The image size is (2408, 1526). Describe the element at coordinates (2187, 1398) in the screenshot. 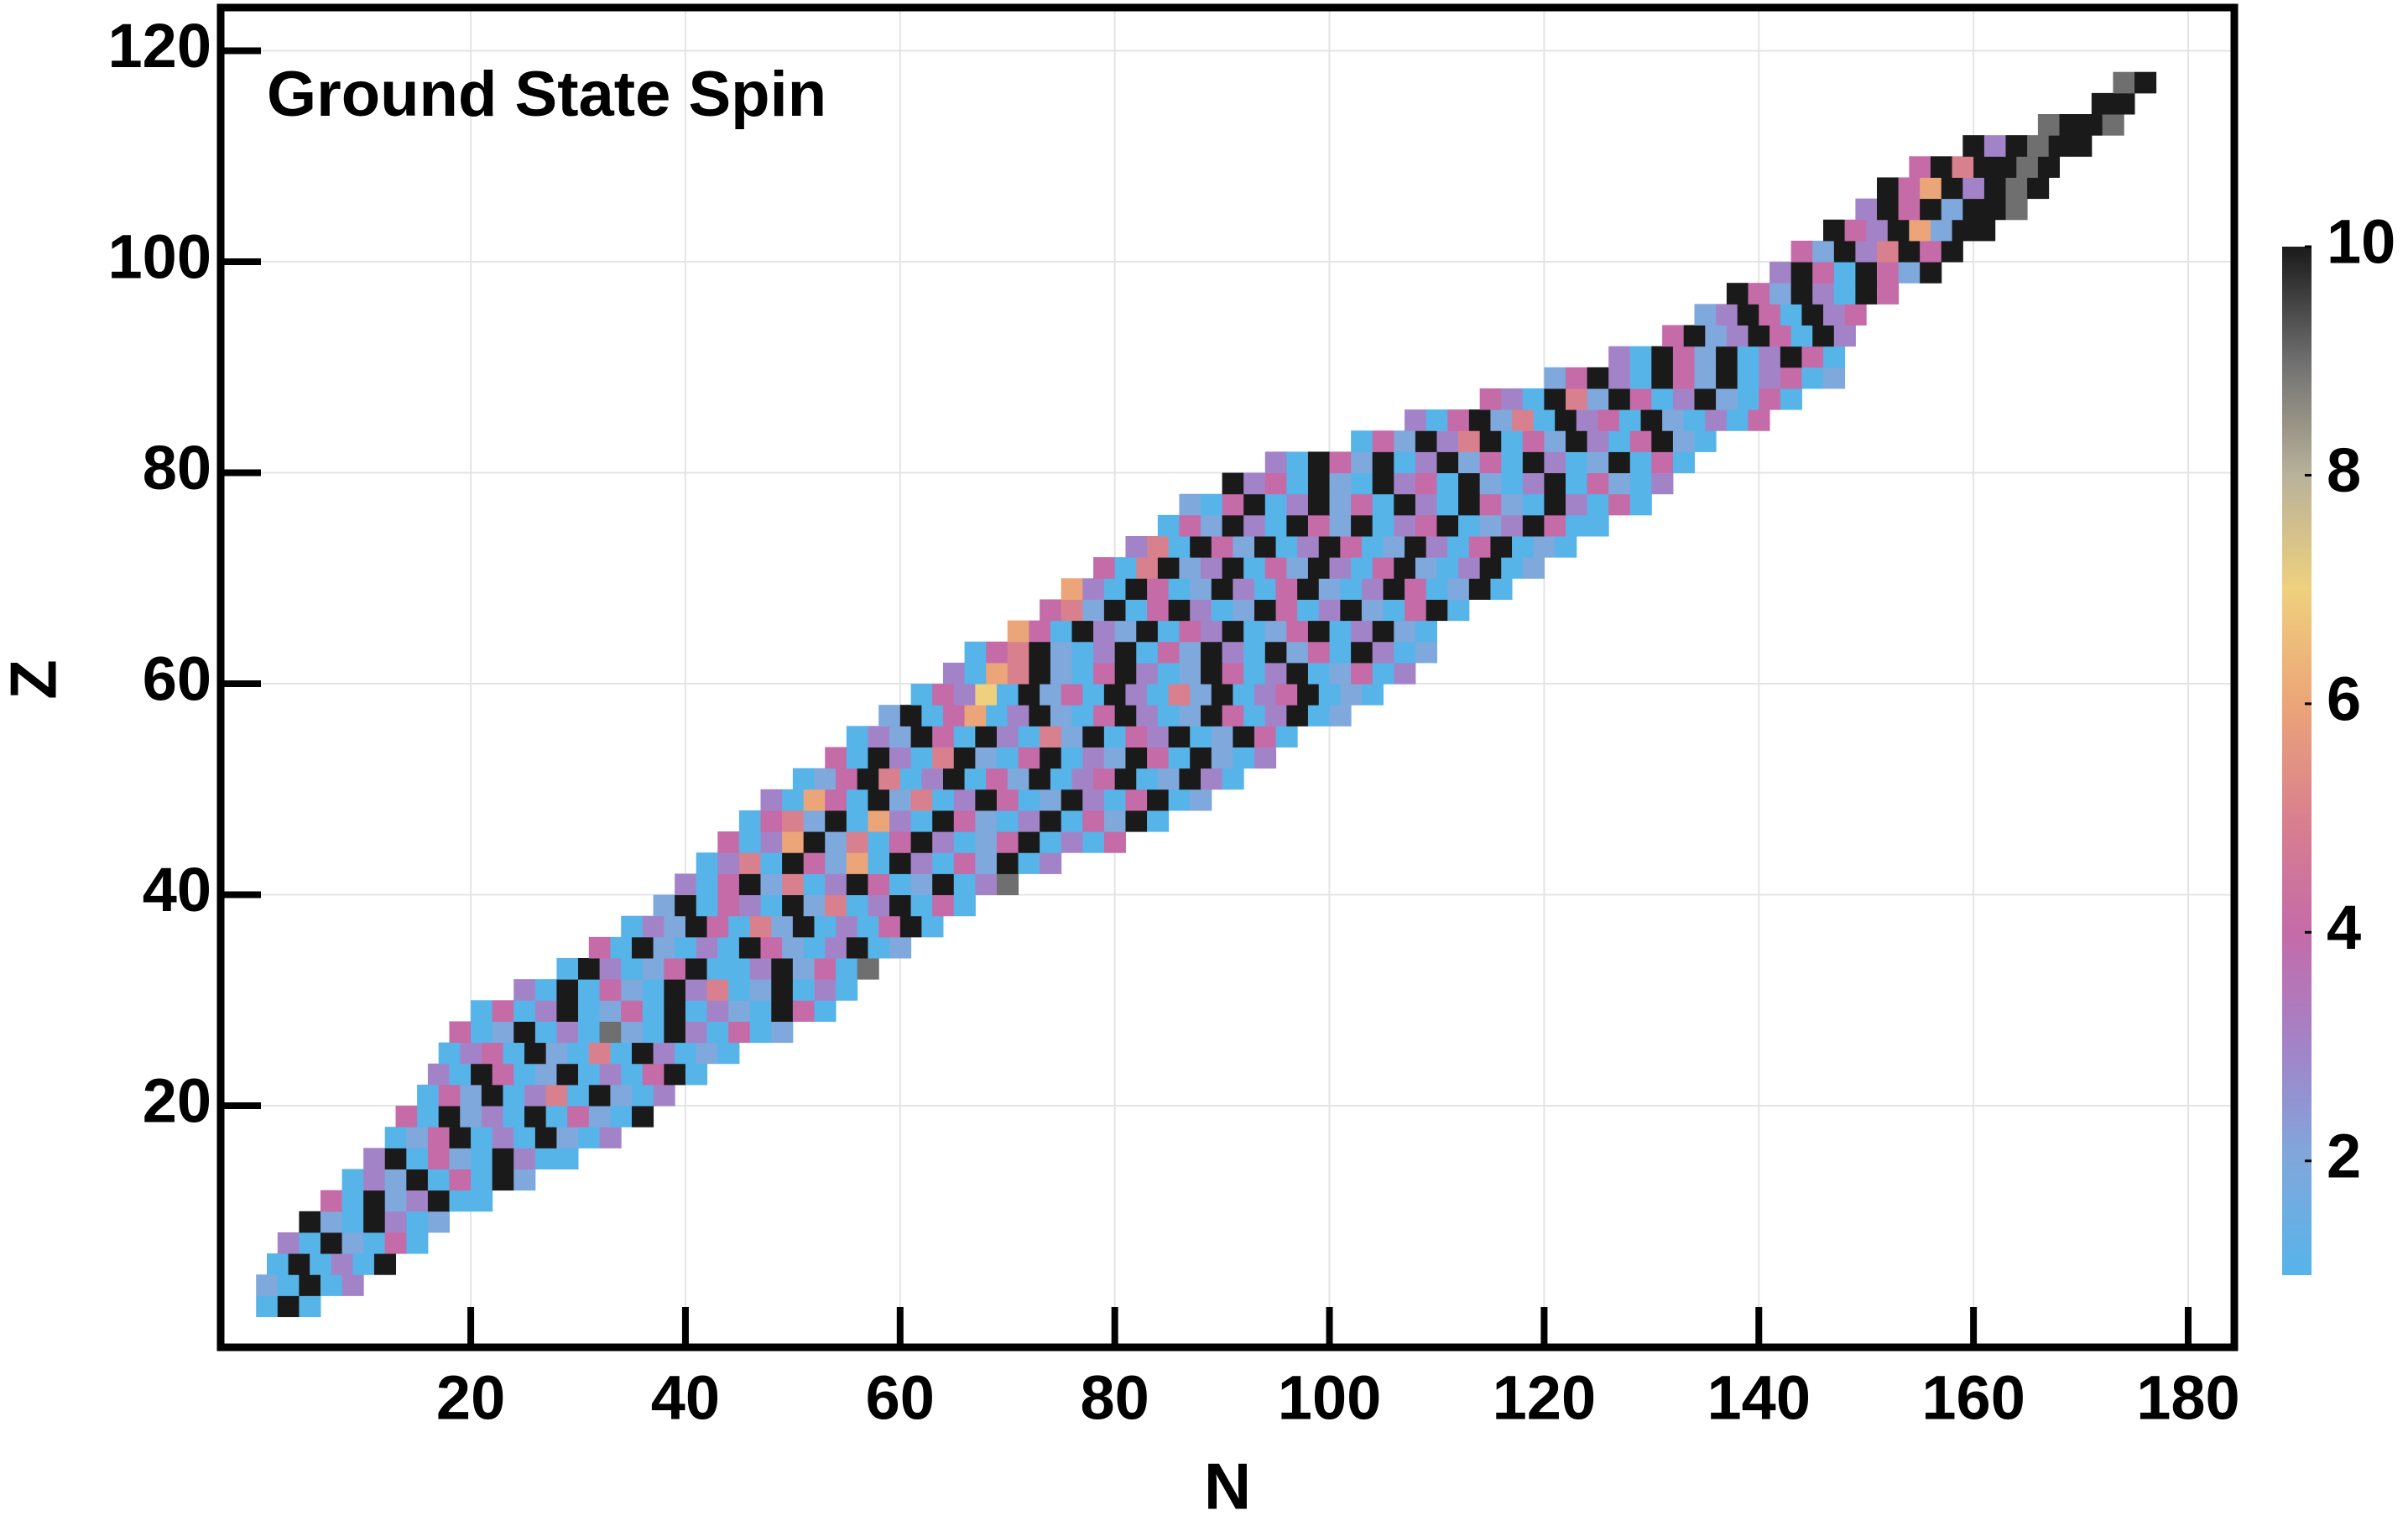

I see `x-tick-label: 180` at that location.